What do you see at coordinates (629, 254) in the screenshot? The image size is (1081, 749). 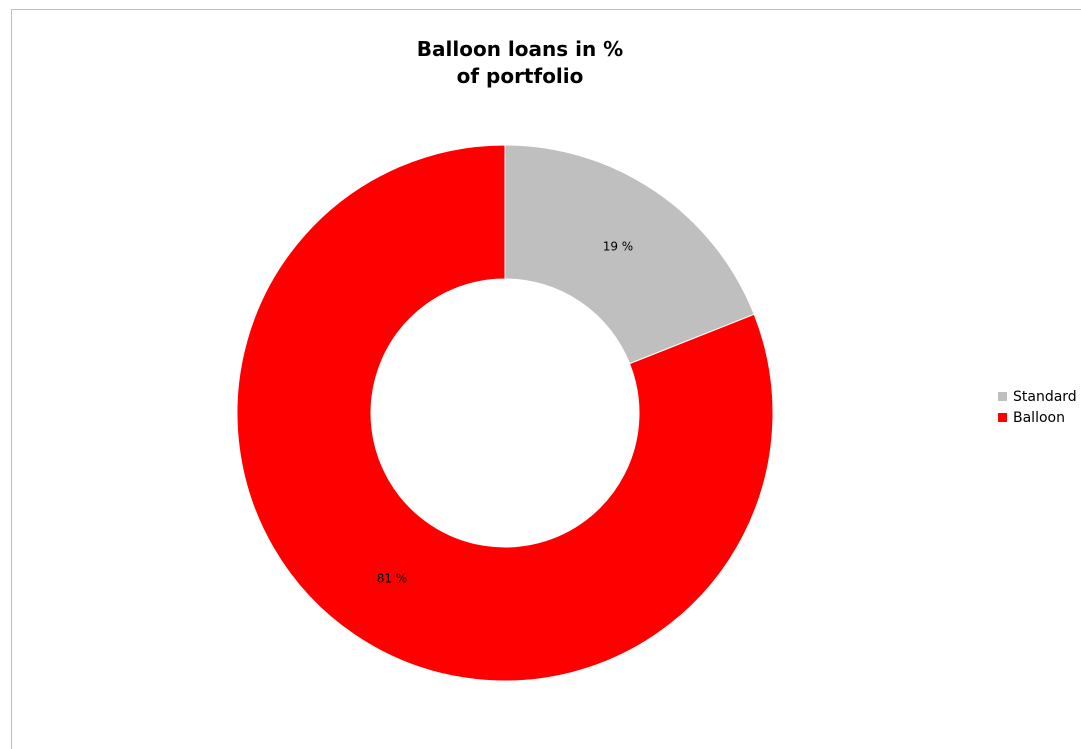 I see `donut-slice-standard` at bounding box center [629, 254].